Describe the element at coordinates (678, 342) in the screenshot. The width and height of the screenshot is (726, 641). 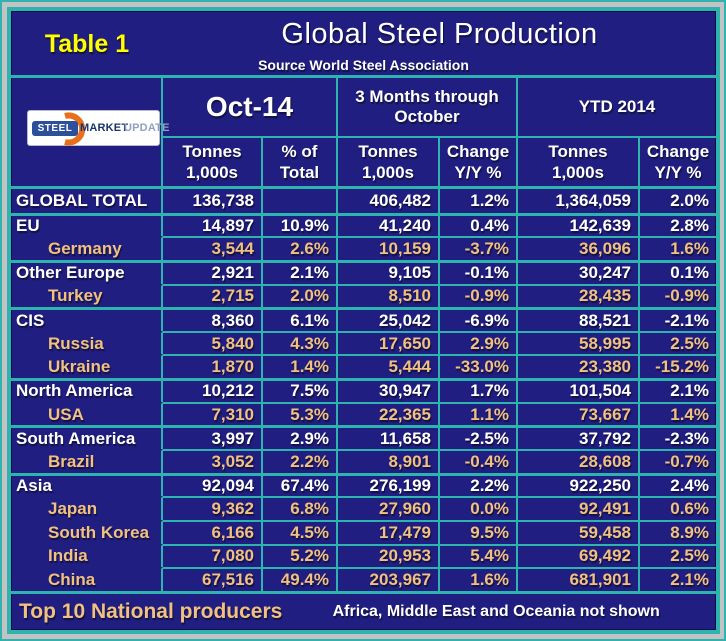
I see `data-cell: 2.5%` at that location.